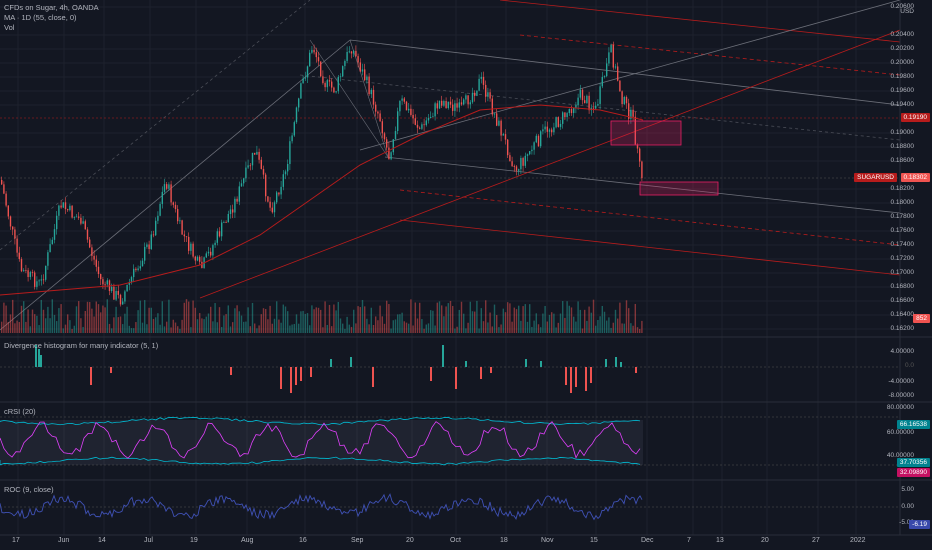  Describe the element at coordinates (450, 369) in the screenshot. I see `divergence-histogram` at that location.